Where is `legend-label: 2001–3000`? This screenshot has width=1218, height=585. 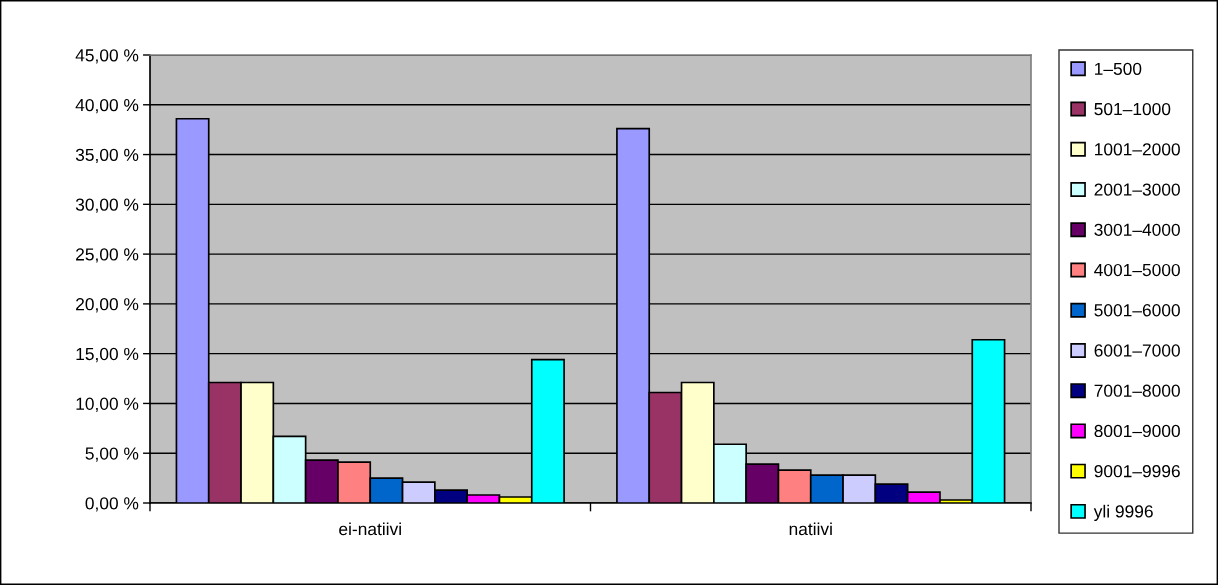 legend-label: 2001–3000 is located at coordinates (1137, 189).